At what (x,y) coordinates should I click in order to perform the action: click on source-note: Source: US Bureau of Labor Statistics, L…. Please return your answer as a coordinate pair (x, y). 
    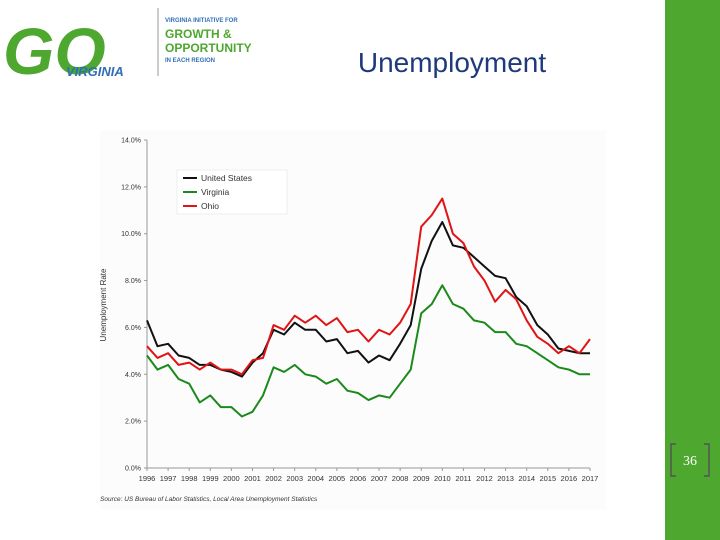
    Looking at the image, I should click on (209, 499).